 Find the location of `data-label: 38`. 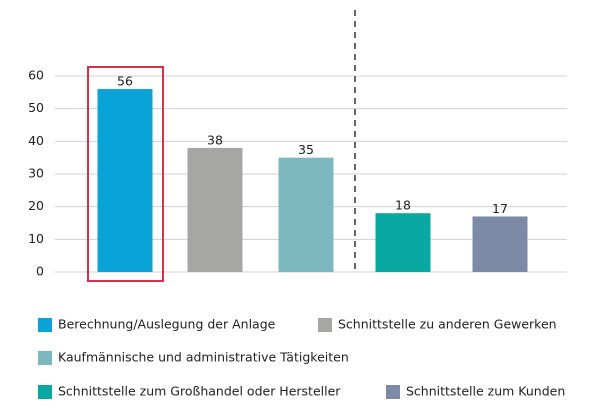

data-label: 38 is located at coordinates (215, 139).